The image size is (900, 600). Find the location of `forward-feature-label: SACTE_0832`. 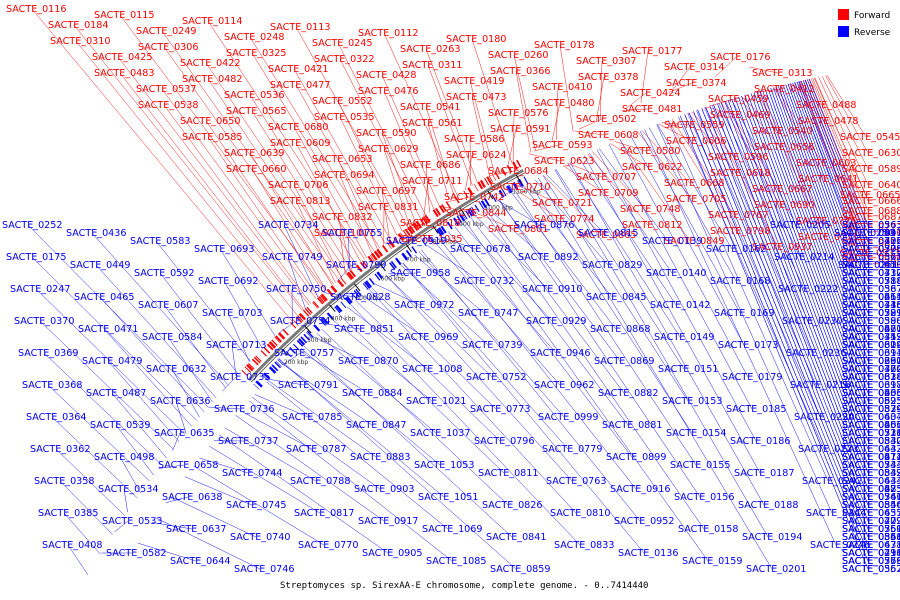

forward-feature-label: SACTE_0832 is located at coordinates (342, 217).